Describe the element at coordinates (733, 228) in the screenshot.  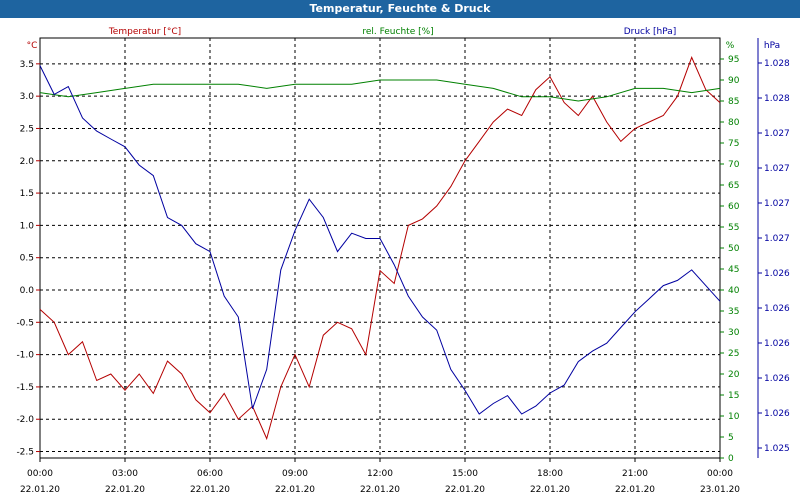
I see `hum-tick-label: 55` at that location.